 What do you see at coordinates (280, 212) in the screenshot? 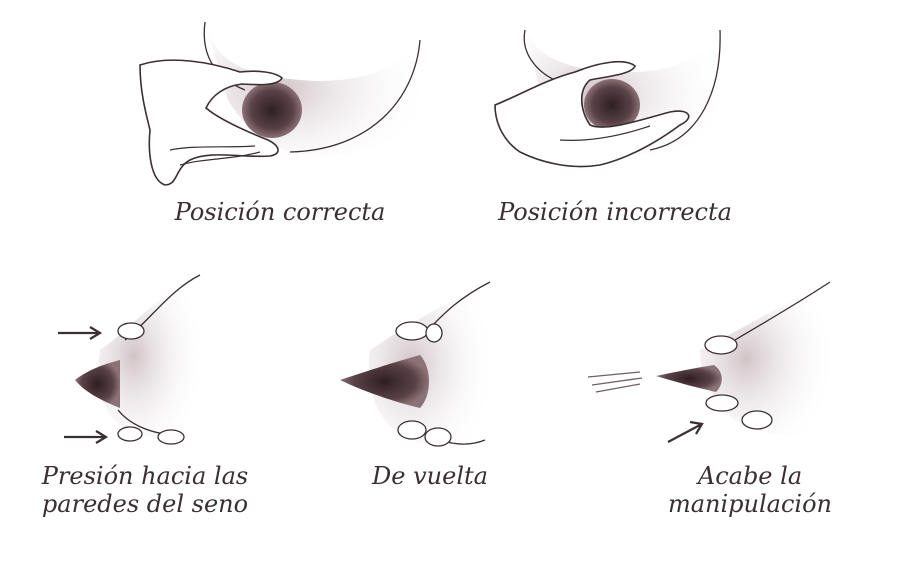
I see `caption-correct-position: Posición correcta` at bounding box center [280, 212].